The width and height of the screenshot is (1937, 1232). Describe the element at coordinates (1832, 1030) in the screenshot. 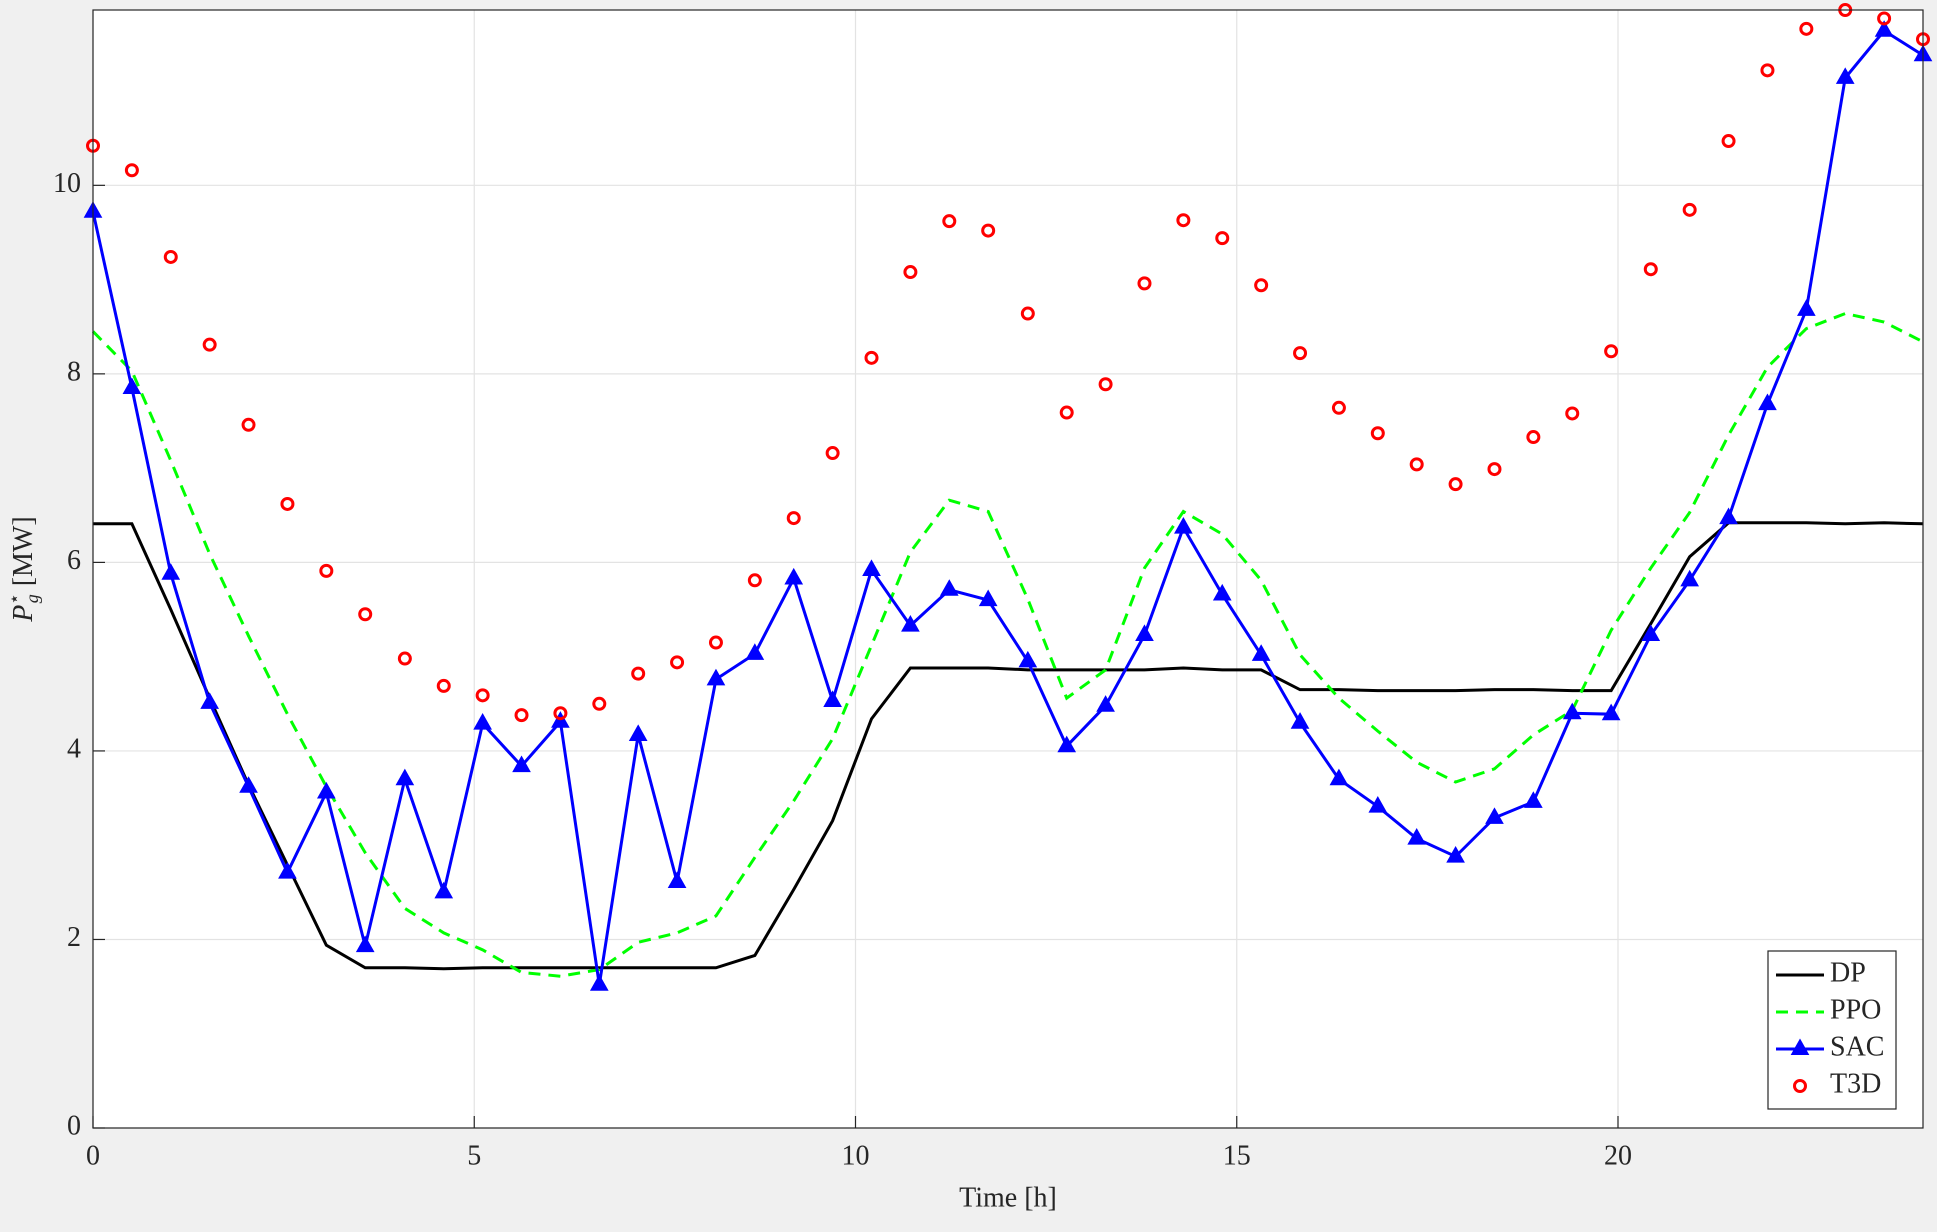

I see `legend-box` at that location.